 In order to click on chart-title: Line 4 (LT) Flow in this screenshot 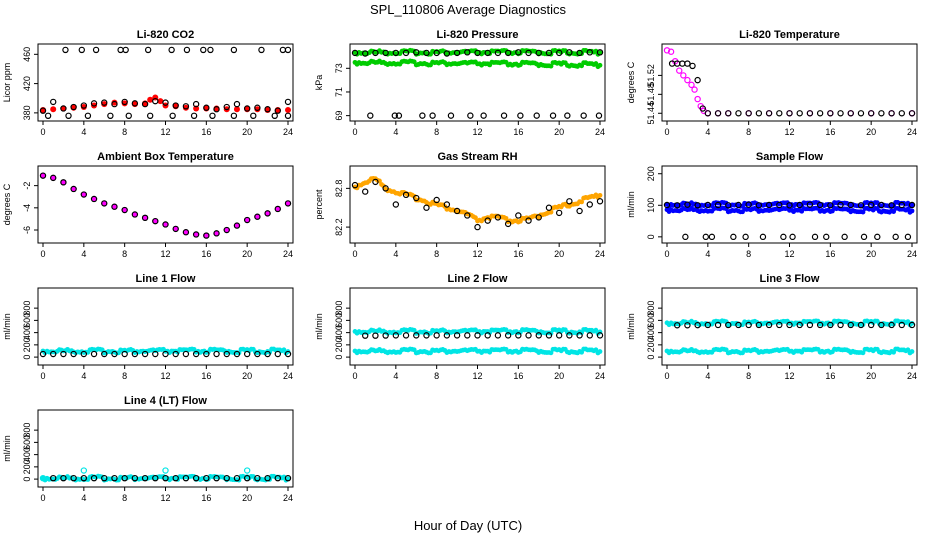, I will do `click(165, 401)`.